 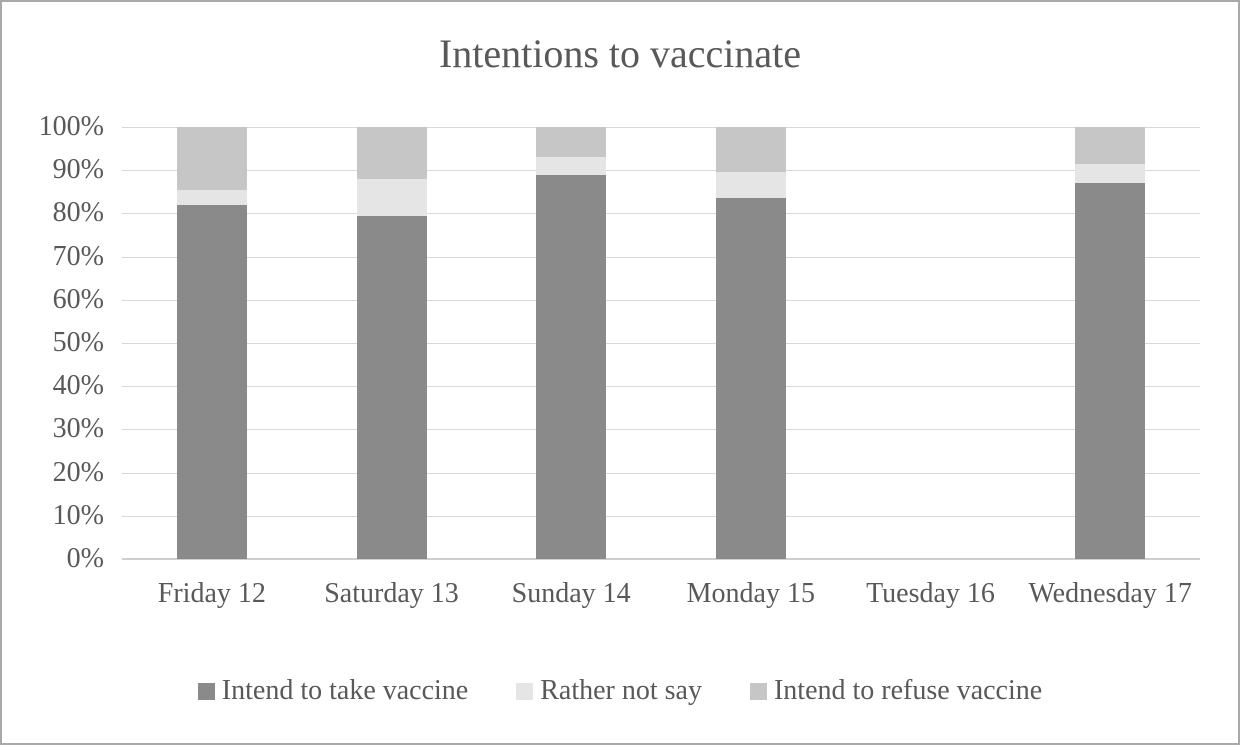 What do you see at coordinates (571, 593) in the screenshot?
I see `x-axis-category-label: Sunday 14` at bounding box center [571, 593].